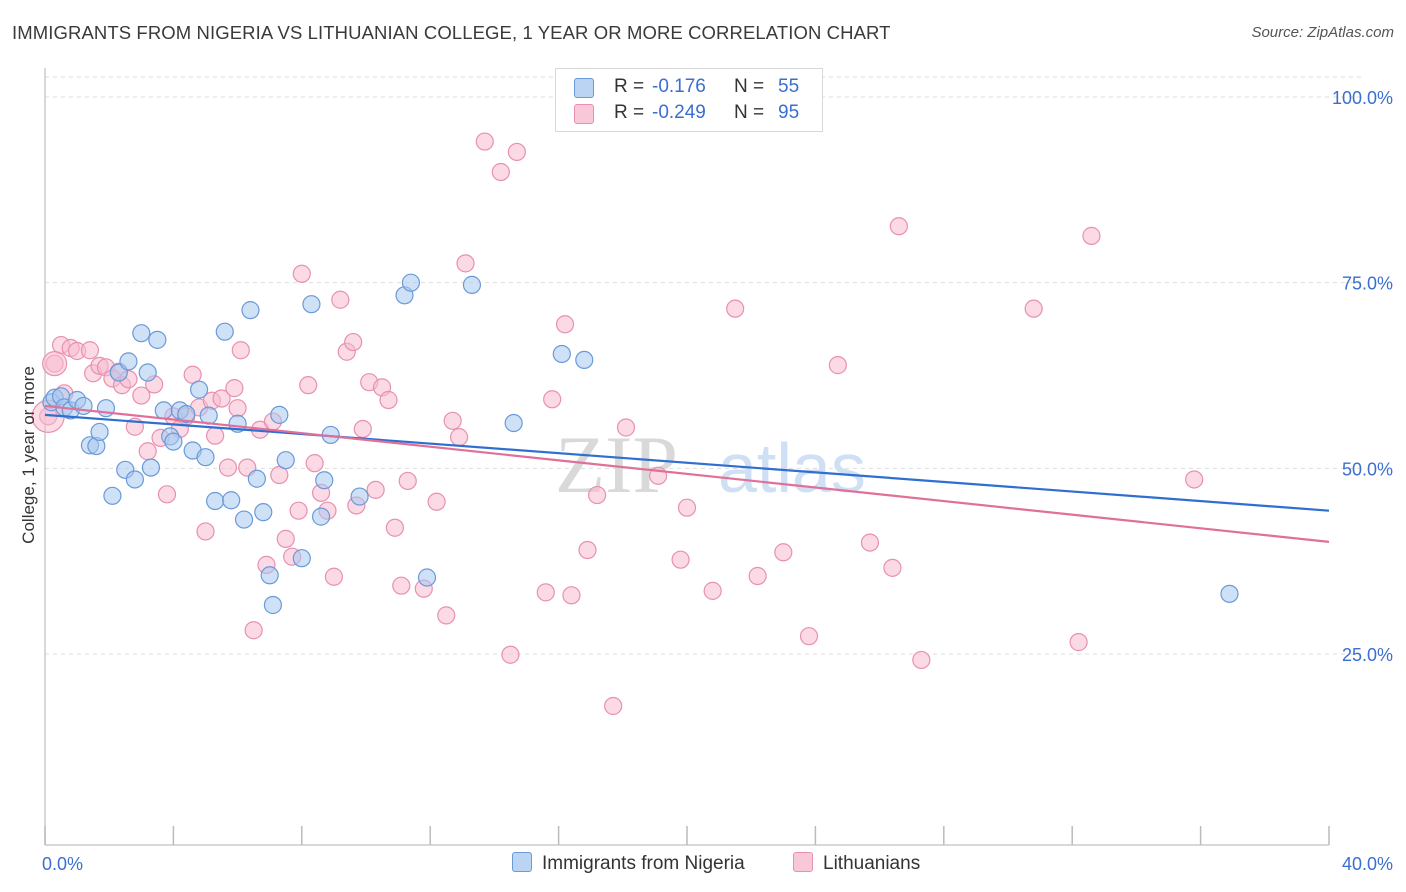  What do you see at coordinates (584, 88) in the screenshot?
I see `legend-swatch-nigeria` at bounding box center [584, 88].